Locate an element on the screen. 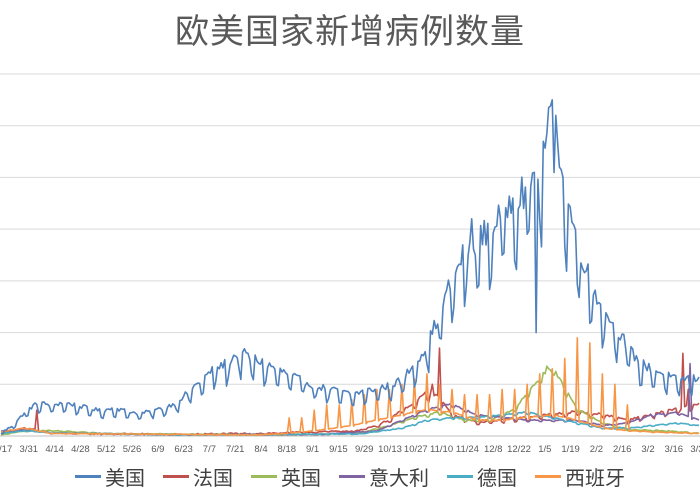  x-tick-label: 3/2 is located at coordinates (647, 449).